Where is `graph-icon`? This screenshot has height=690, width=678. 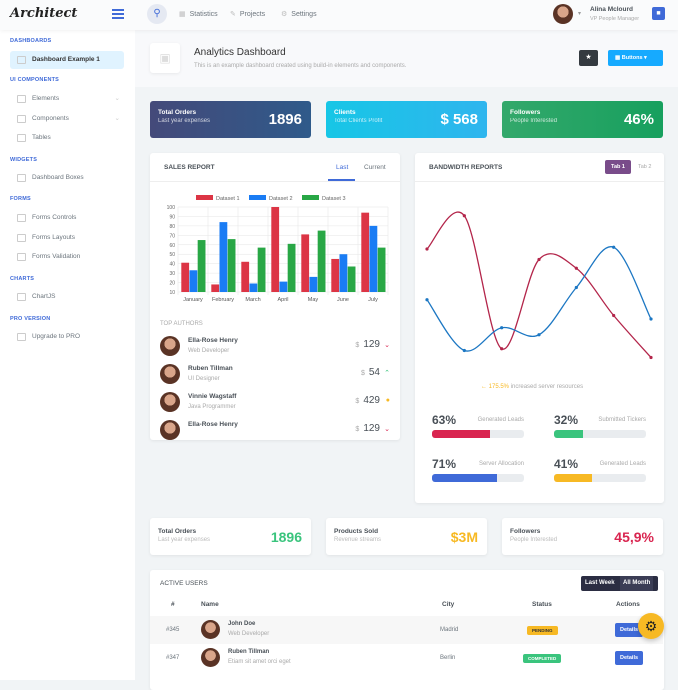 graph-icon is located at coordinates (21, 297).